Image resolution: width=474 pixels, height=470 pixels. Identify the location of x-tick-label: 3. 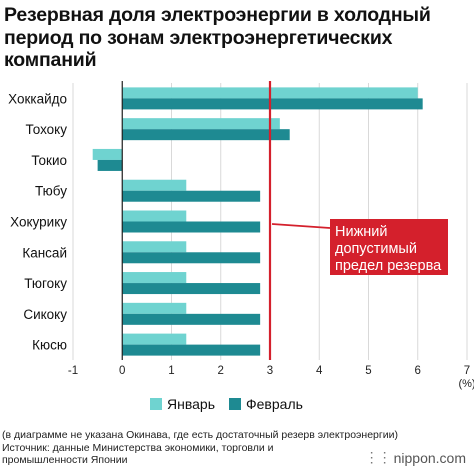
(270, 371).